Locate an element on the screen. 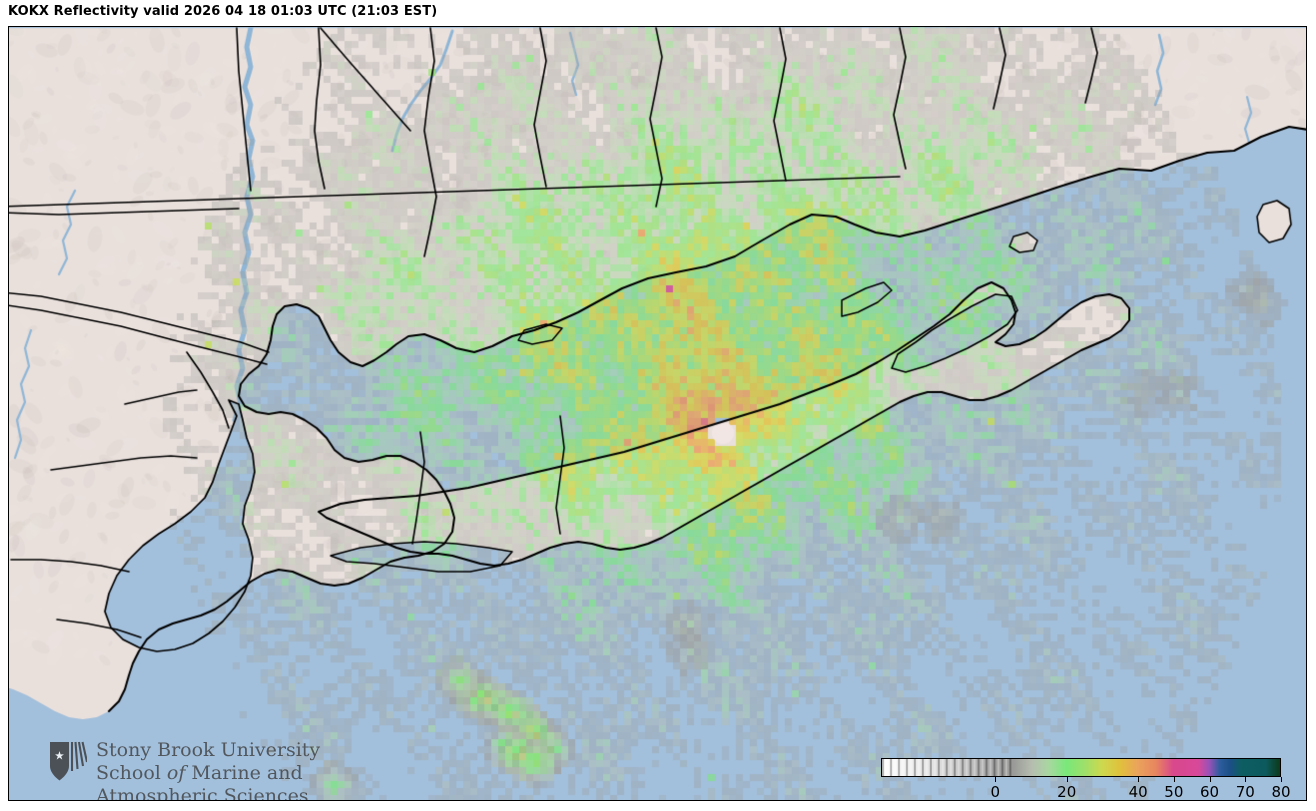 This screenshot has height=811, width=1316. reflectivity-colorbar: 0 20 40 50 60 70 80 is located at coordinates (1082, 777).